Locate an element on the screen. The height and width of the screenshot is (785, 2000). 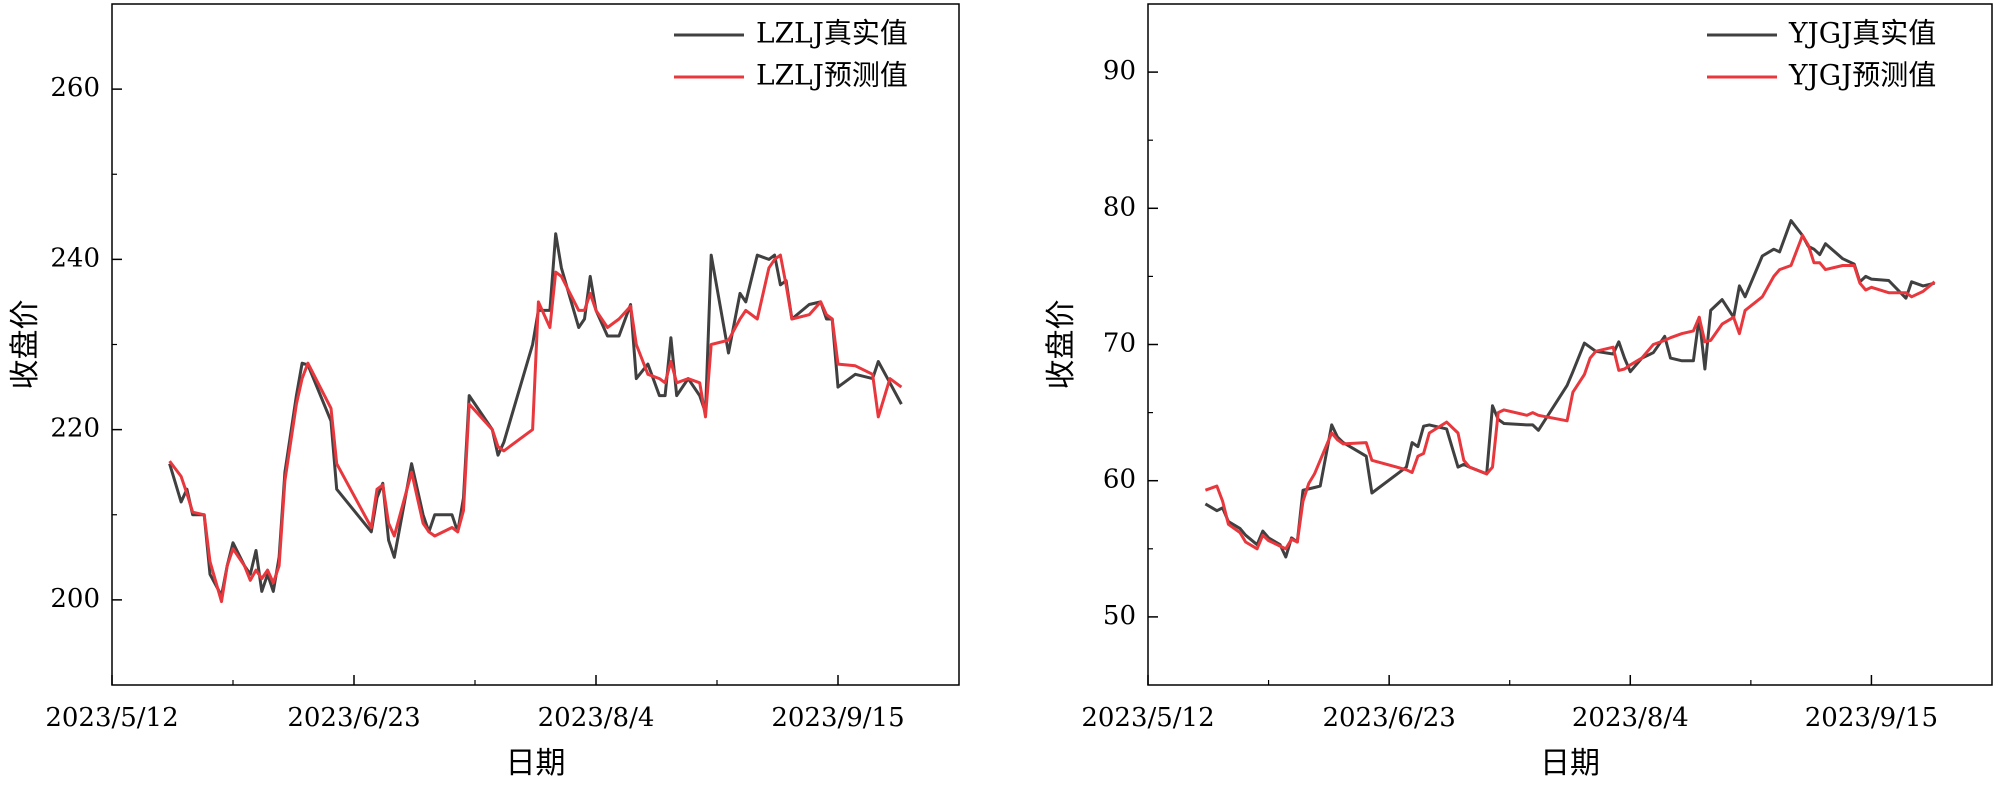
y-tick-label: 90 is located at coordinates (1119, 71).